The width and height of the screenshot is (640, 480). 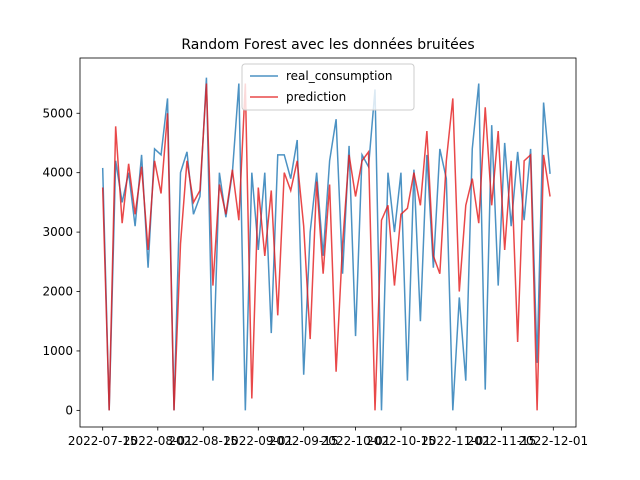 I want to click on y-tick-label: 1000, so click(x=57, y=351).